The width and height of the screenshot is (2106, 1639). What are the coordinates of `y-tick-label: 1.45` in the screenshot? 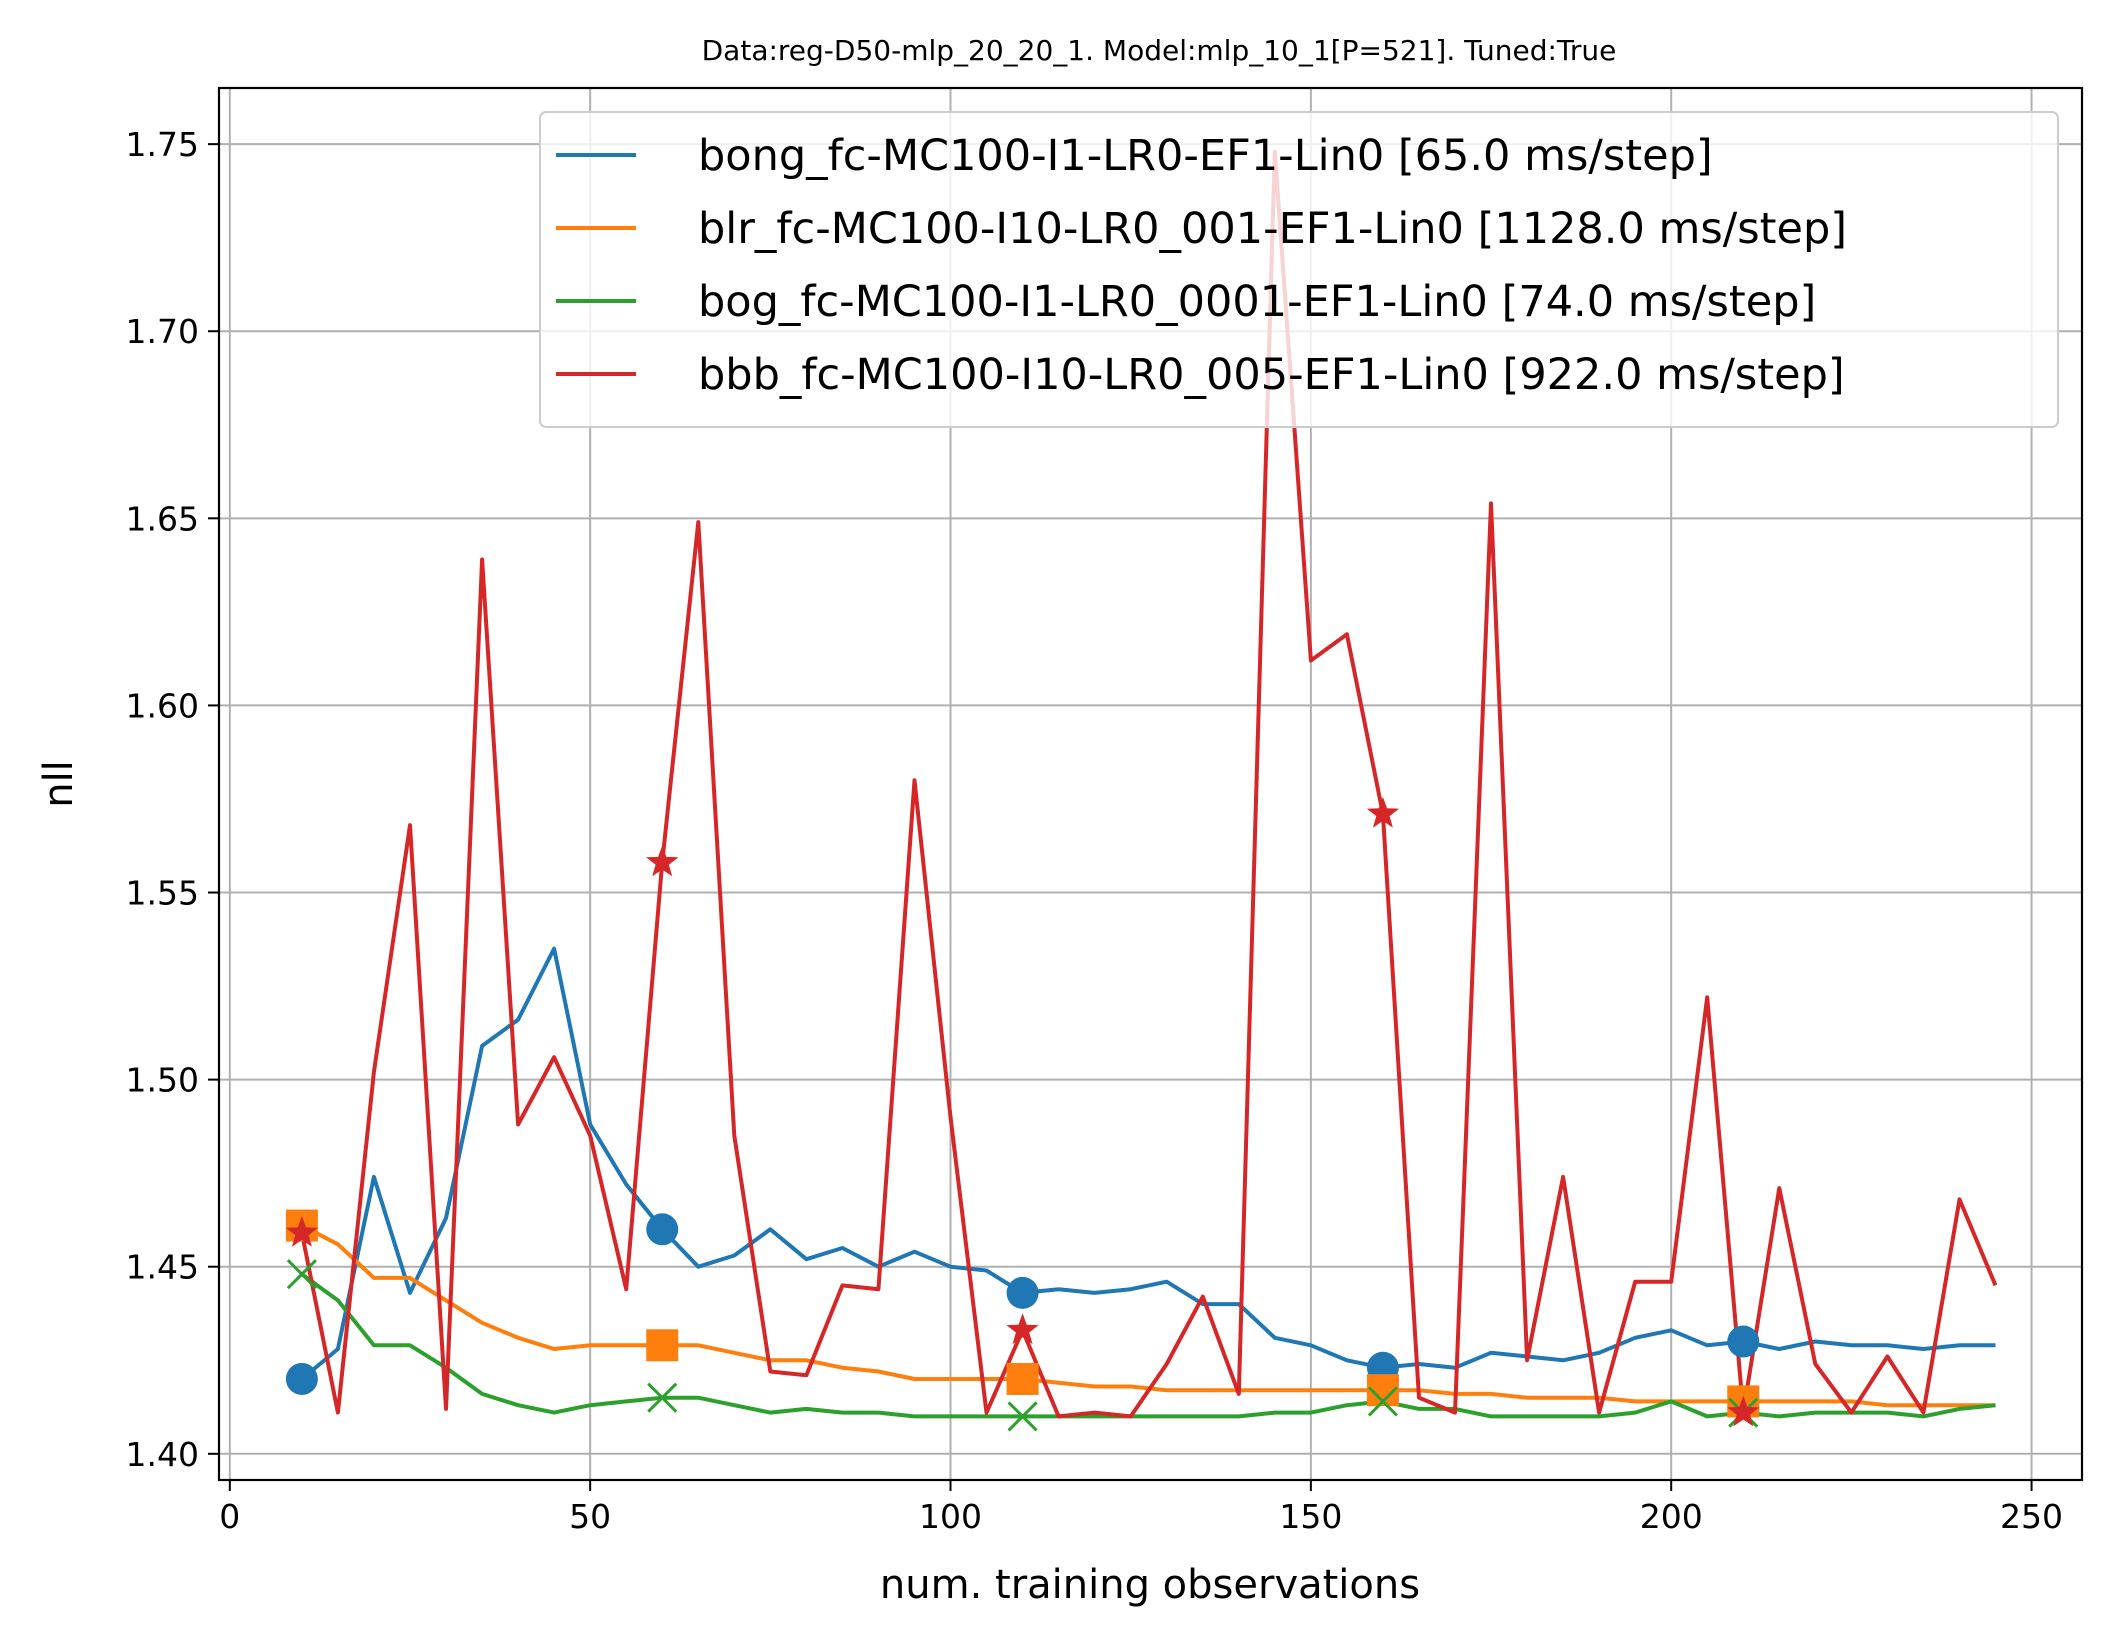 It's located at (162, 1267).